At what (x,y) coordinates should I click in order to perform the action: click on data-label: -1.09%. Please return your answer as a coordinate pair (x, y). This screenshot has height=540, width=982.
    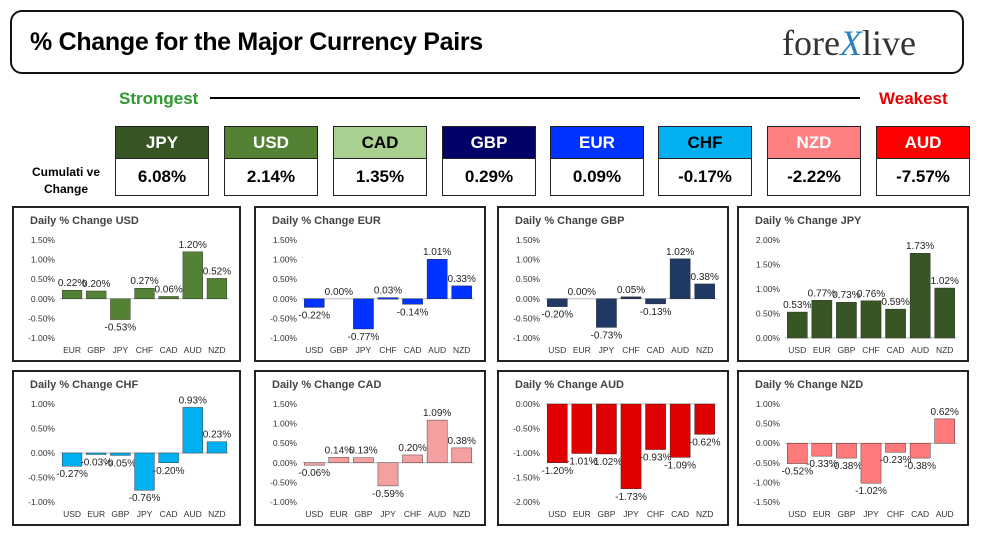
    Looking at the image, I should click on (680, 465).